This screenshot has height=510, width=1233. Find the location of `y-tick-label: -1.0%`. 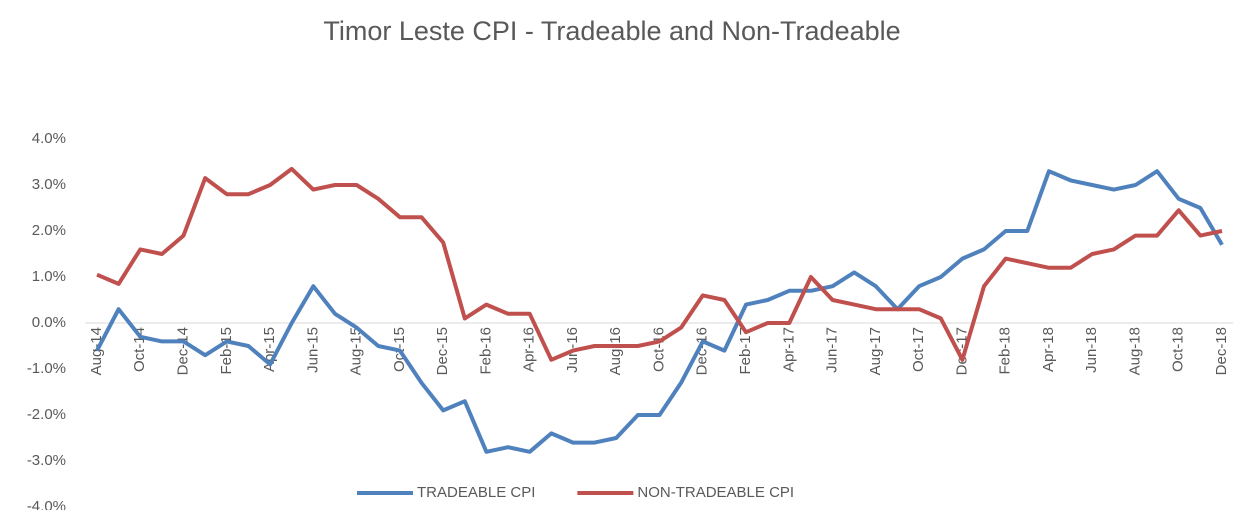

y-tick-label: -1.0% is located at coordinates (46, 368).